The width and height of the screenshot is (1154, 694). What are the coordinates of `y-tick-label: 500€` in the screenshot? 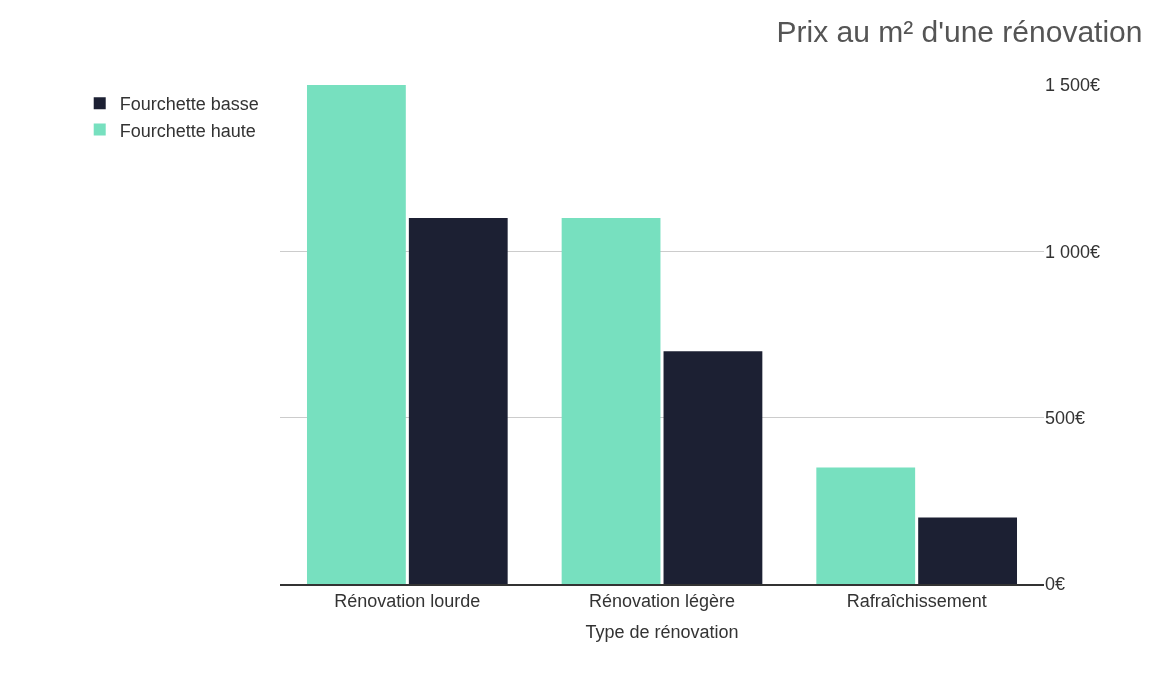 It's located at (1065, 417).